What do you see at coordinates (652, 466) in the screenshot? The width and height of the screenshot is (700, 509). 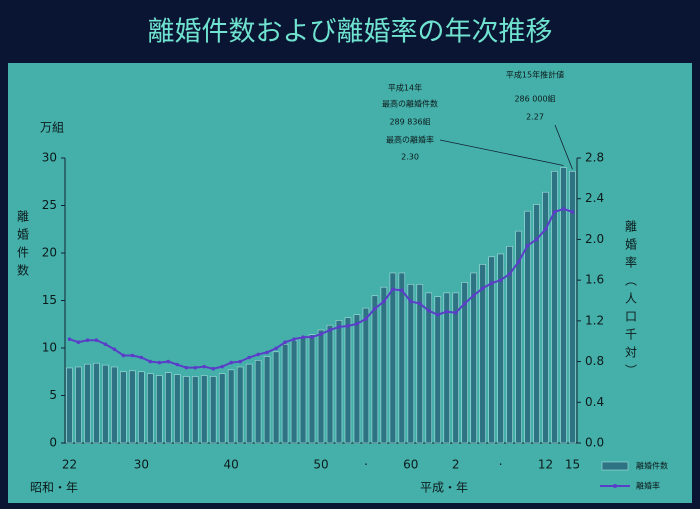 I see `legend-label: 離婚件数` at bounding box center [652, 466].